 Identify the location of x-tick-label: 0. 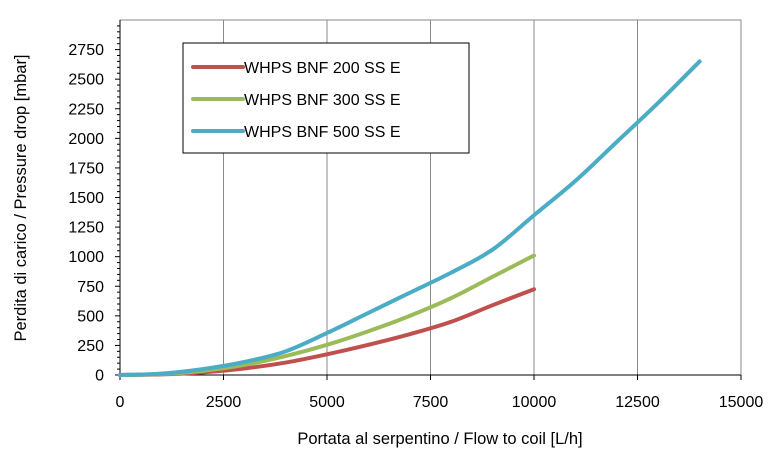
(120, 402).